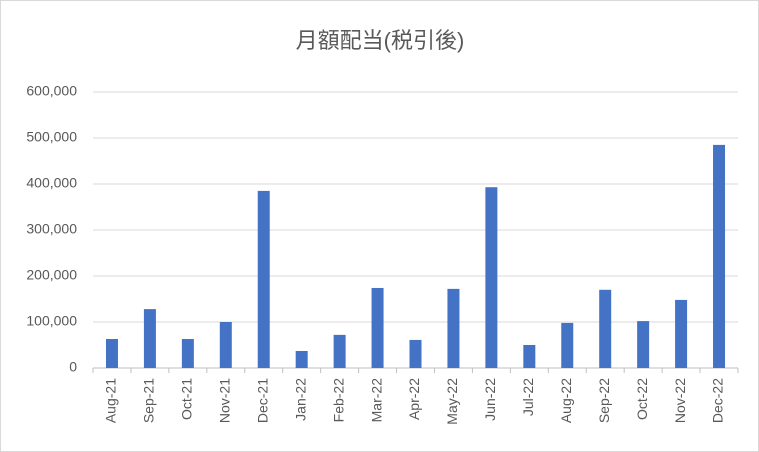  Describe the element at coordinates (300, 399) in the screenshot. I see `x-tick-label: Jan-22` at that location.